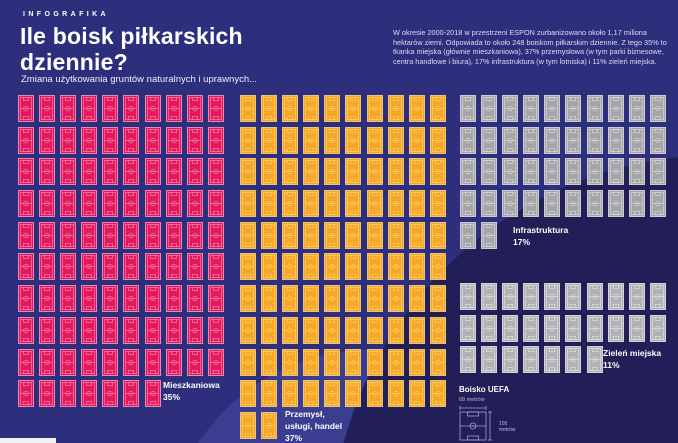 This screenshot has height=443, width=678. What do you see at coordinates (475, 423) in the screenshot?
I see `uefa-pitch-diagram-icon` at bounding box center [475, 423].